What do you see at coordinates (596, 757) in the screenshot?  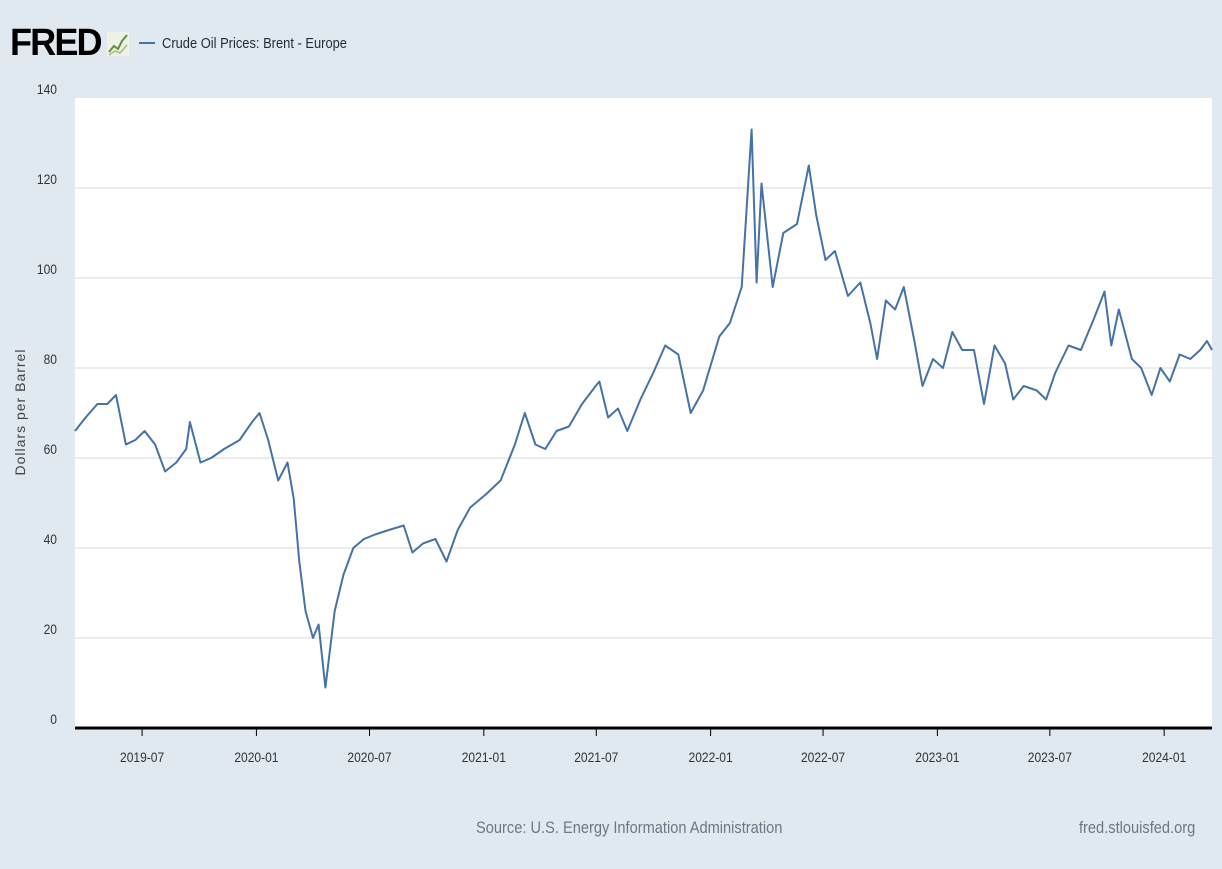 I see `x-tick-label: 2021-07` at bounding box center [596, 757].